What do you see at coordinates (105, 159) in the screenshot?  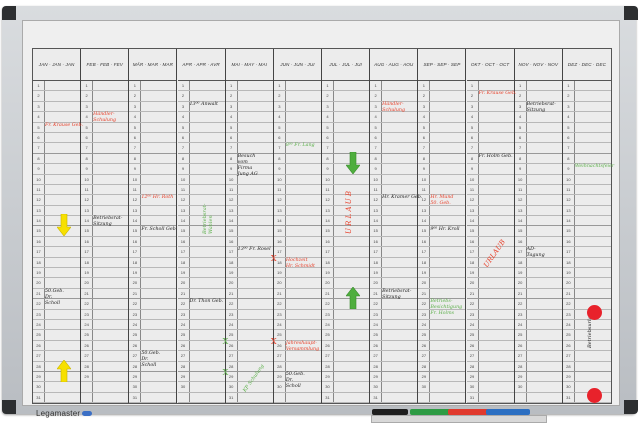 I see `day-row: 8` at bounding box center [105, 159].